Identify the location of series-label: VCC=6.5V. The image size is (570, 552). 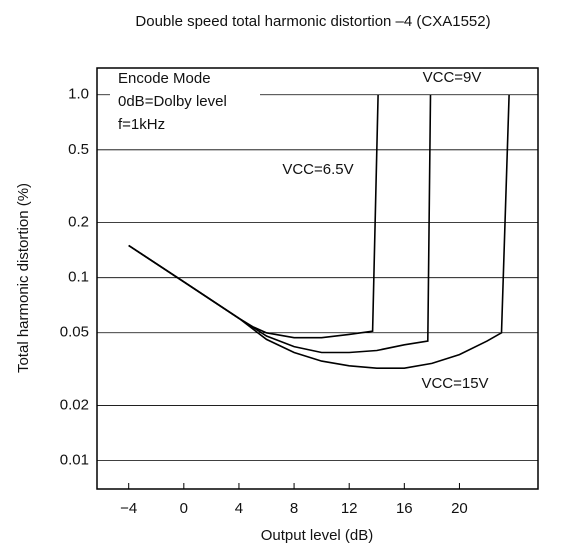
(317, 169).